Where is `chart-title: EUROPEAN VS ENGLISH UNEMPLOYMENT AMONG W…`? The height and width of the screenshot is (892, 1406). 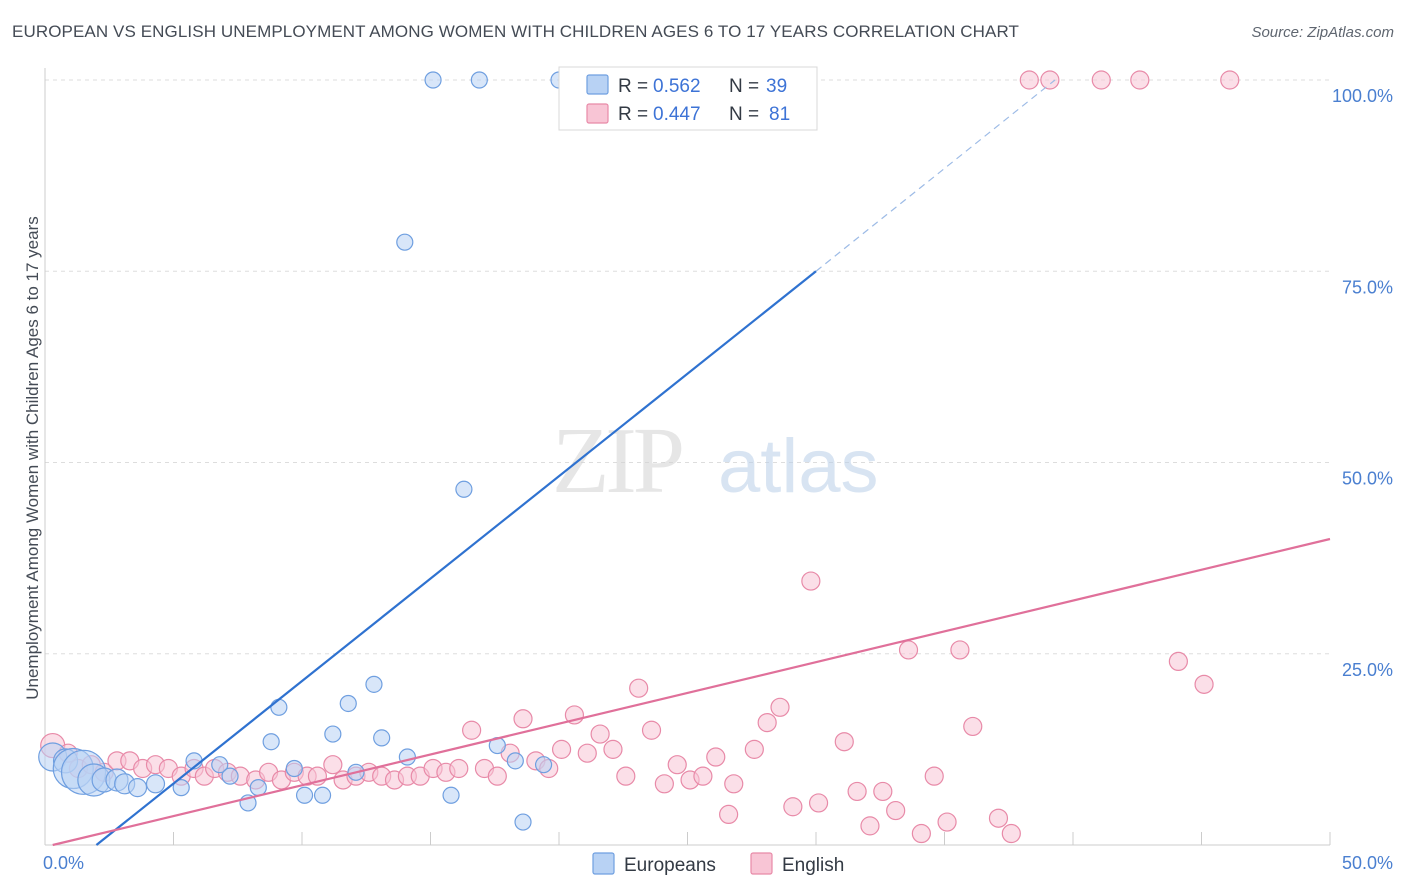
chart-title: EUROPEAN VS ENGLISH UNEMPLOYMENT AMONG W… is located at coordinates (516, 31).